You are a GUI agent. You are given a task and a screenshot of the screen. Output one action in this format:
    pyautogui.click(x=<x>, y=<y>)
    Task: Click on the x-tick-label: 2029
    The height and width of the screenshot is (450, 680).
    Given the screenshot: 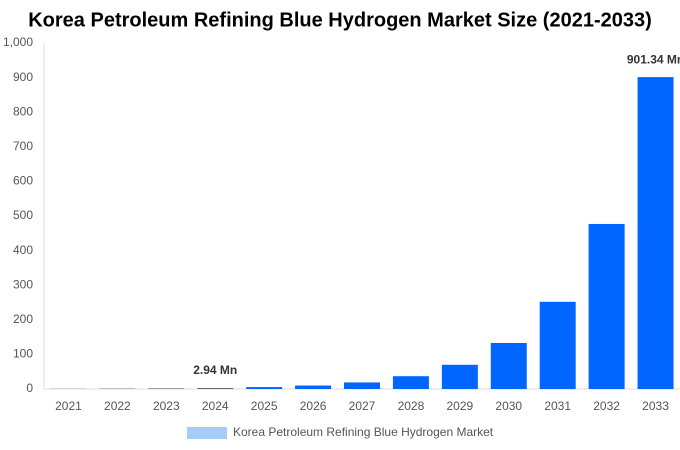 What is the action you would take?
    pyautogui.click(x=459, y=406)
    